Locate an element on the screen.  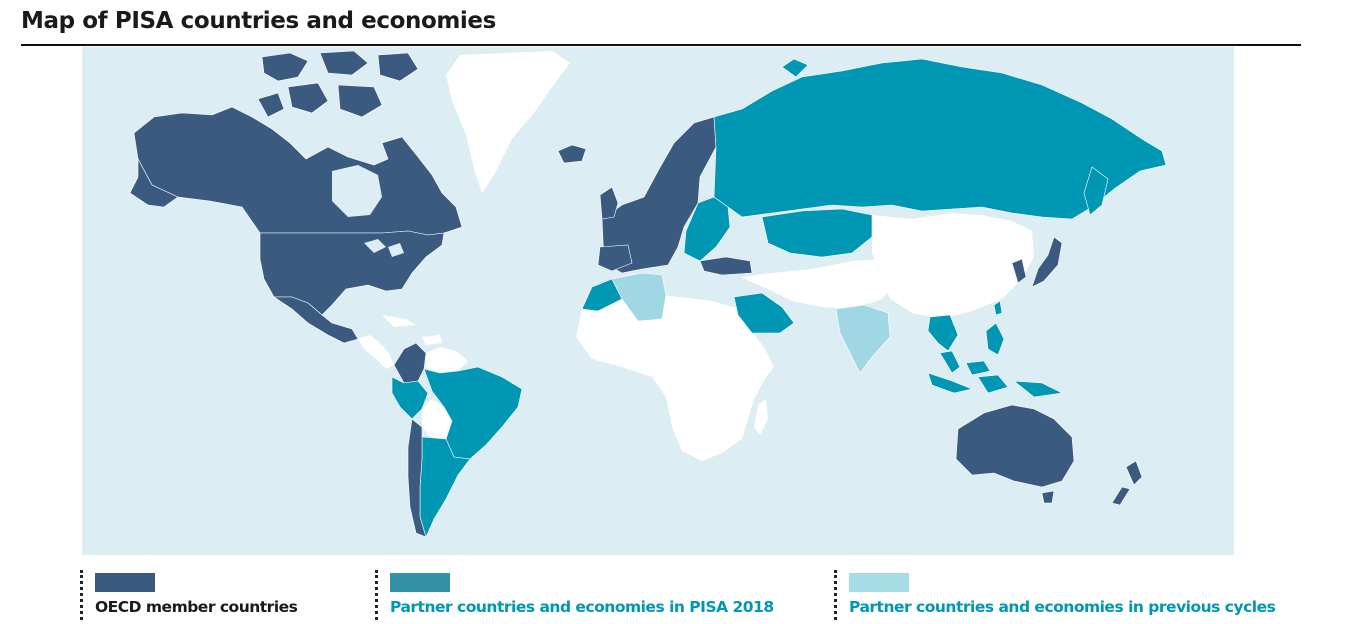
region-turkey is located at coordinates (726, 266).